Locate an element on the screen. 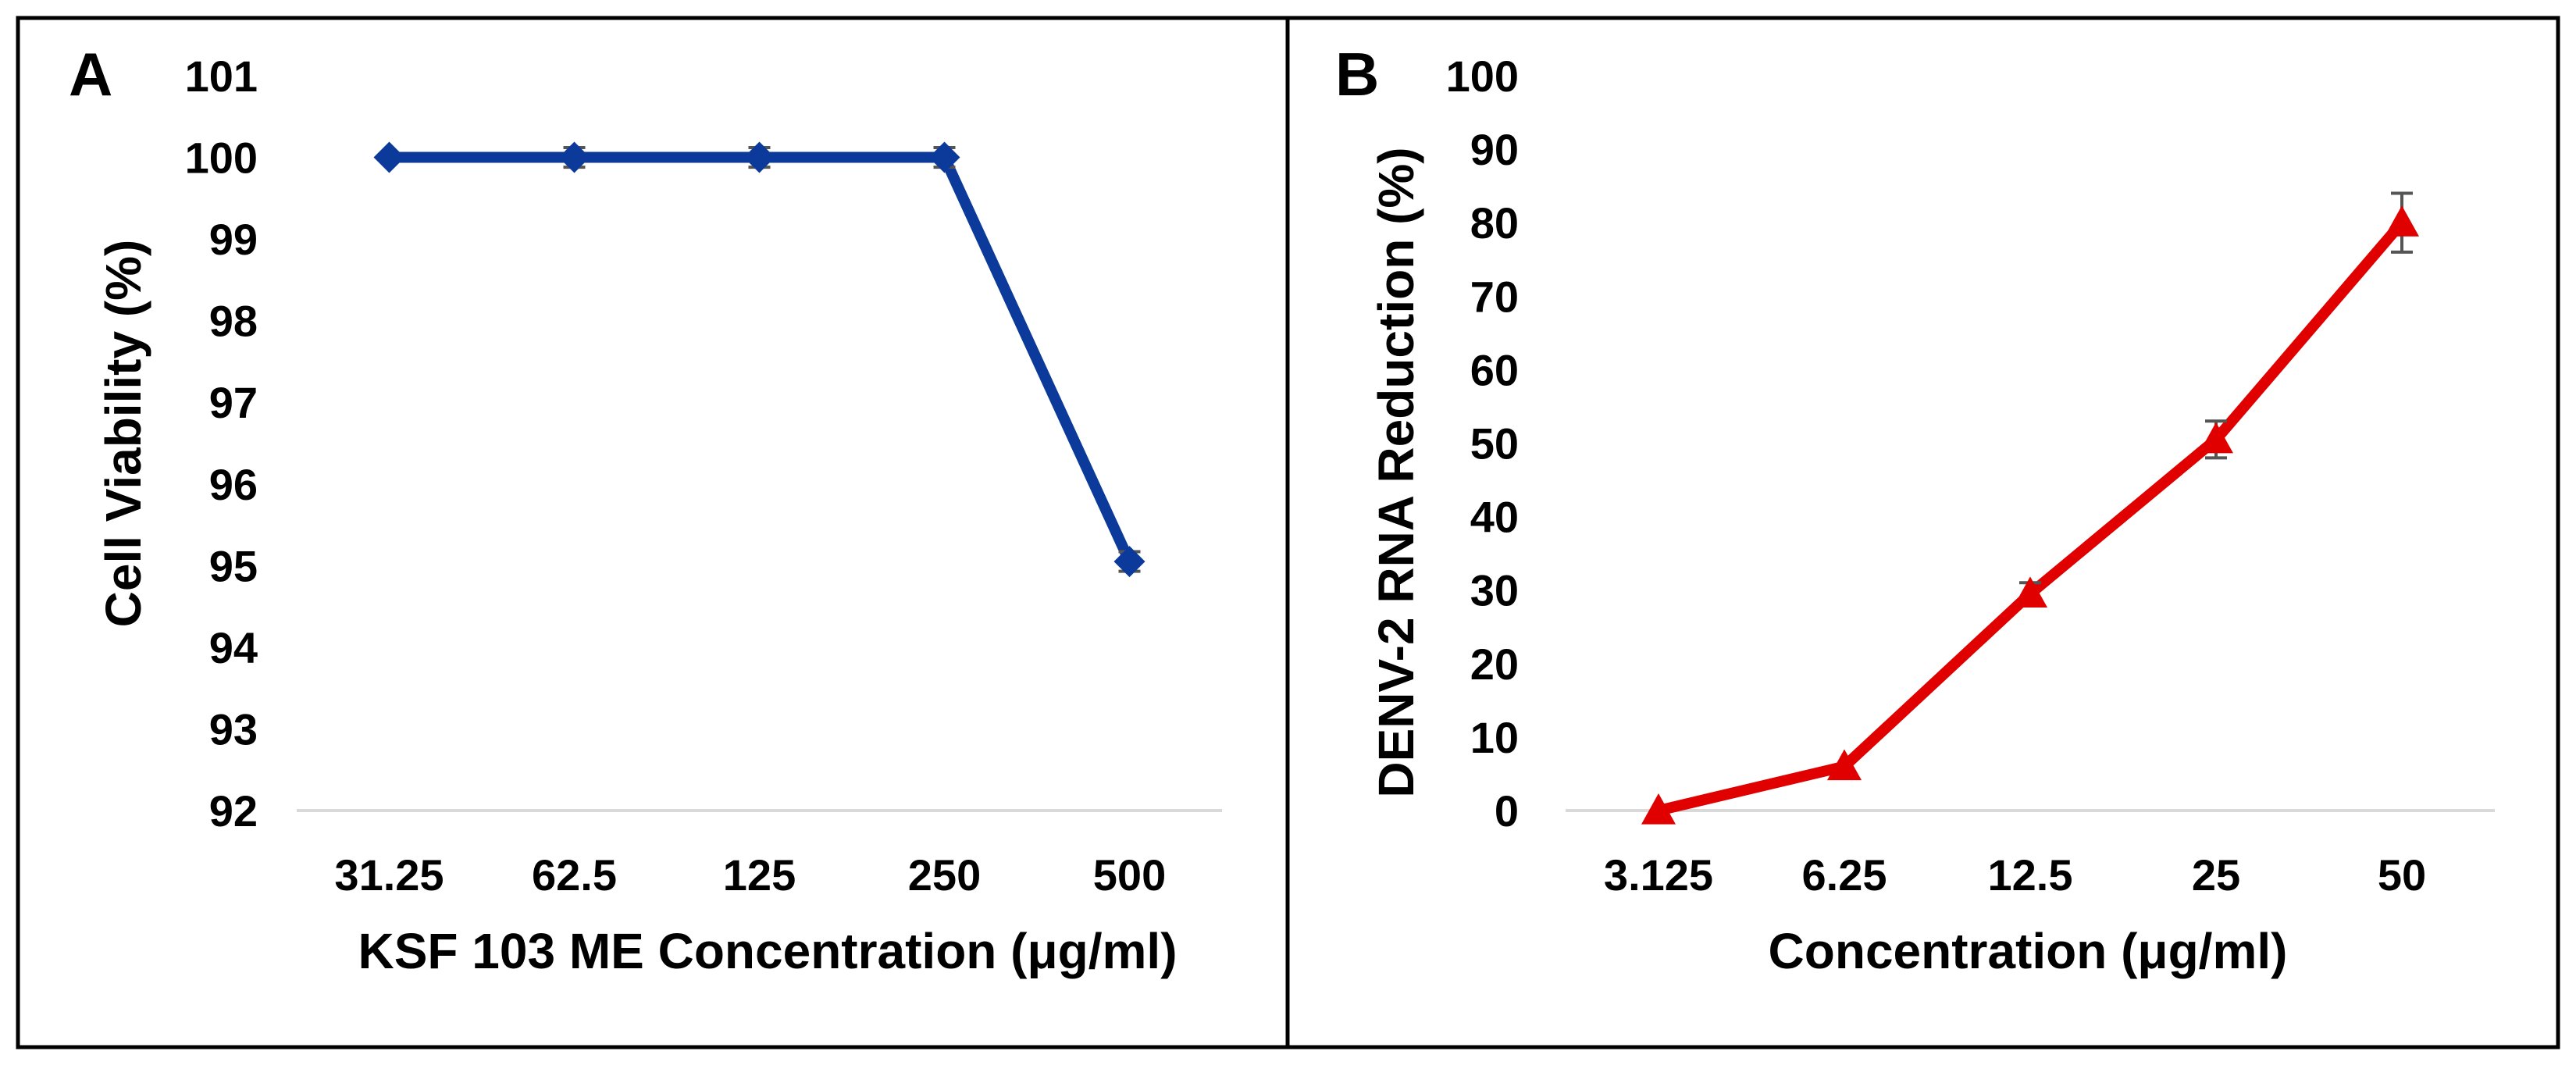  y-tick-label: 50 is located at coordinates (1494, 444).